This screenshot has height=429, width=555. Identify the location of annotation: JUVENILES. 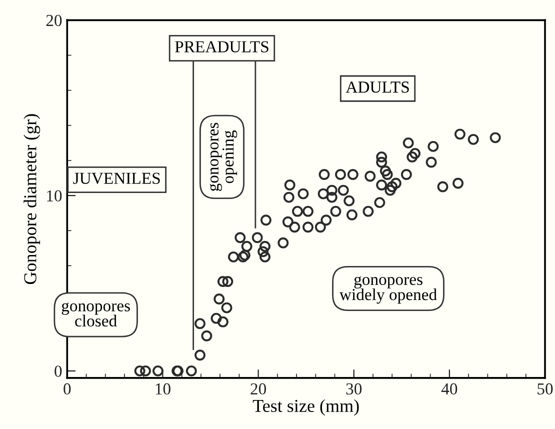
(116, 178).